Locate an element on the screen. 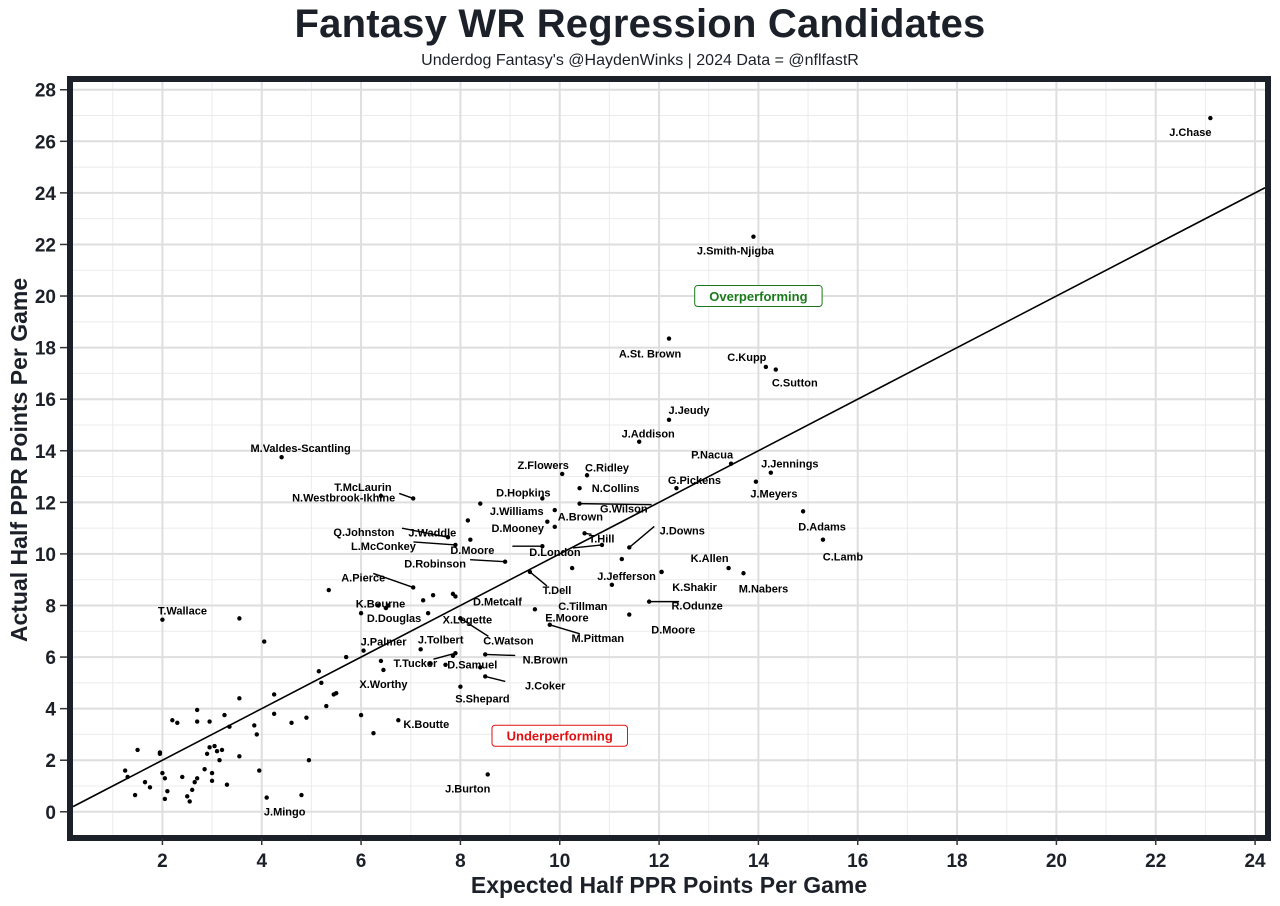  point-label-k-boutte: K.Boutte is located at coordinates (426, 725).